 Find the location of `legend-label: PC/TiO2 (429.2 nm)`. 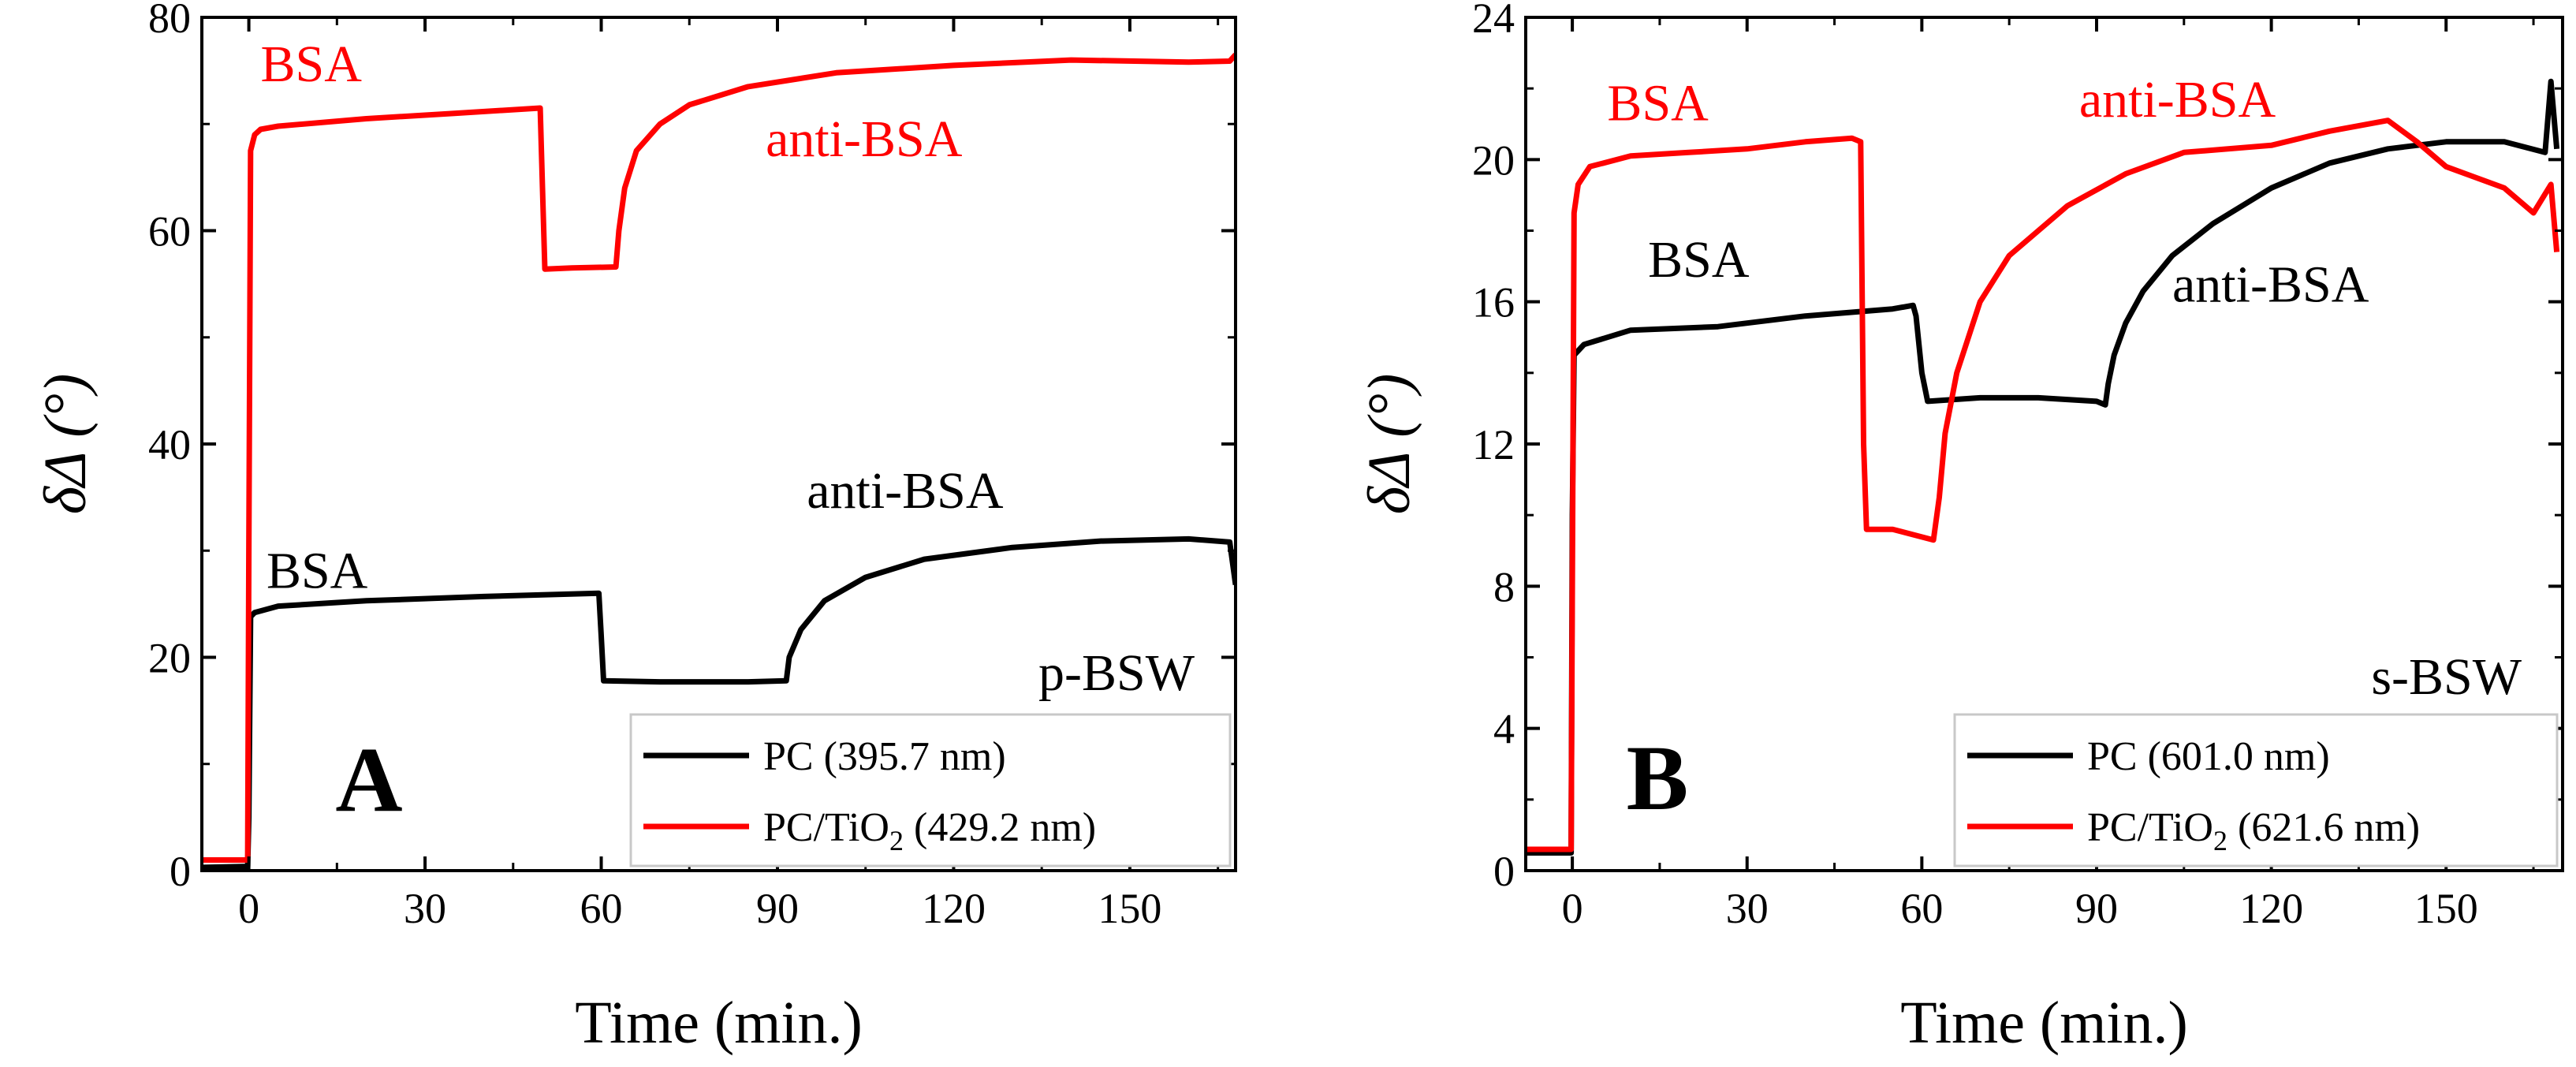

legend-label: PC/TiO2 (429.2 nm) is located at coordinates (929, 830).